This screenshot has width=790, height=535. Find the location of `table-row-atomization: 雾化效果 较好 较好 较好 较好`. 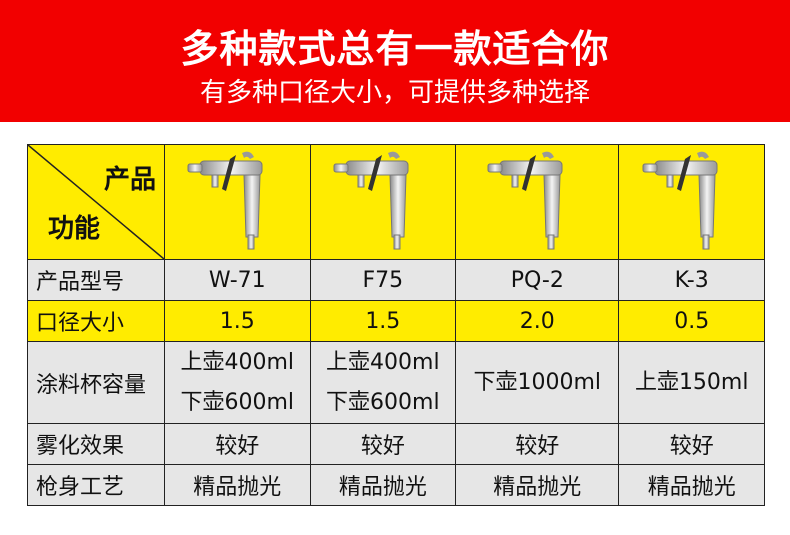

table-row-atomization: 雾化效果 较好 较好 较好 较好 is located at coordinates (396, 444).